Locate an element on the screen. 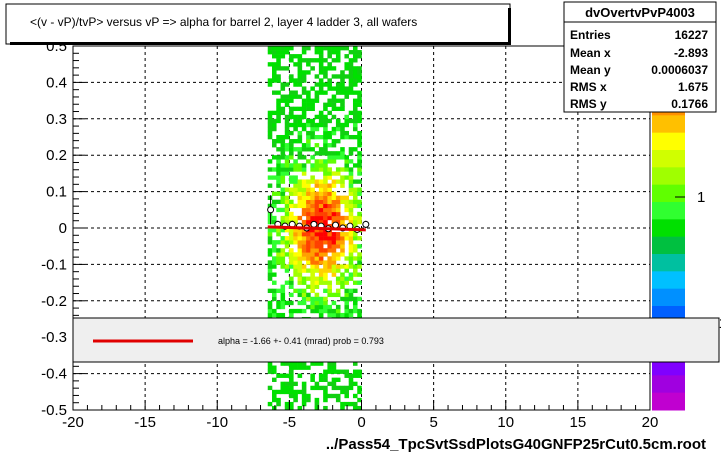  y-tick-label: 0.1 is located at coordinates (56, 192).